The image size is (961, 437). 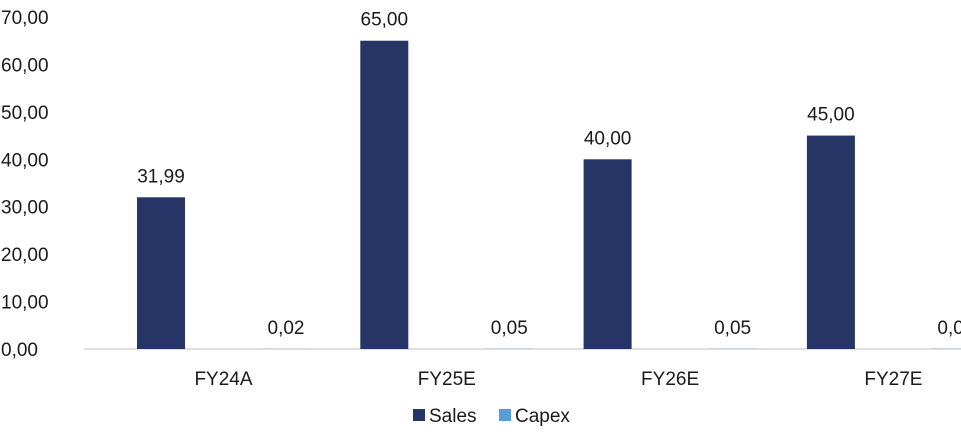 What do you see at coordinates (670, 379) in the screenshot?
I see `x-category-label: FY26E` at bounding box center [670, 379].